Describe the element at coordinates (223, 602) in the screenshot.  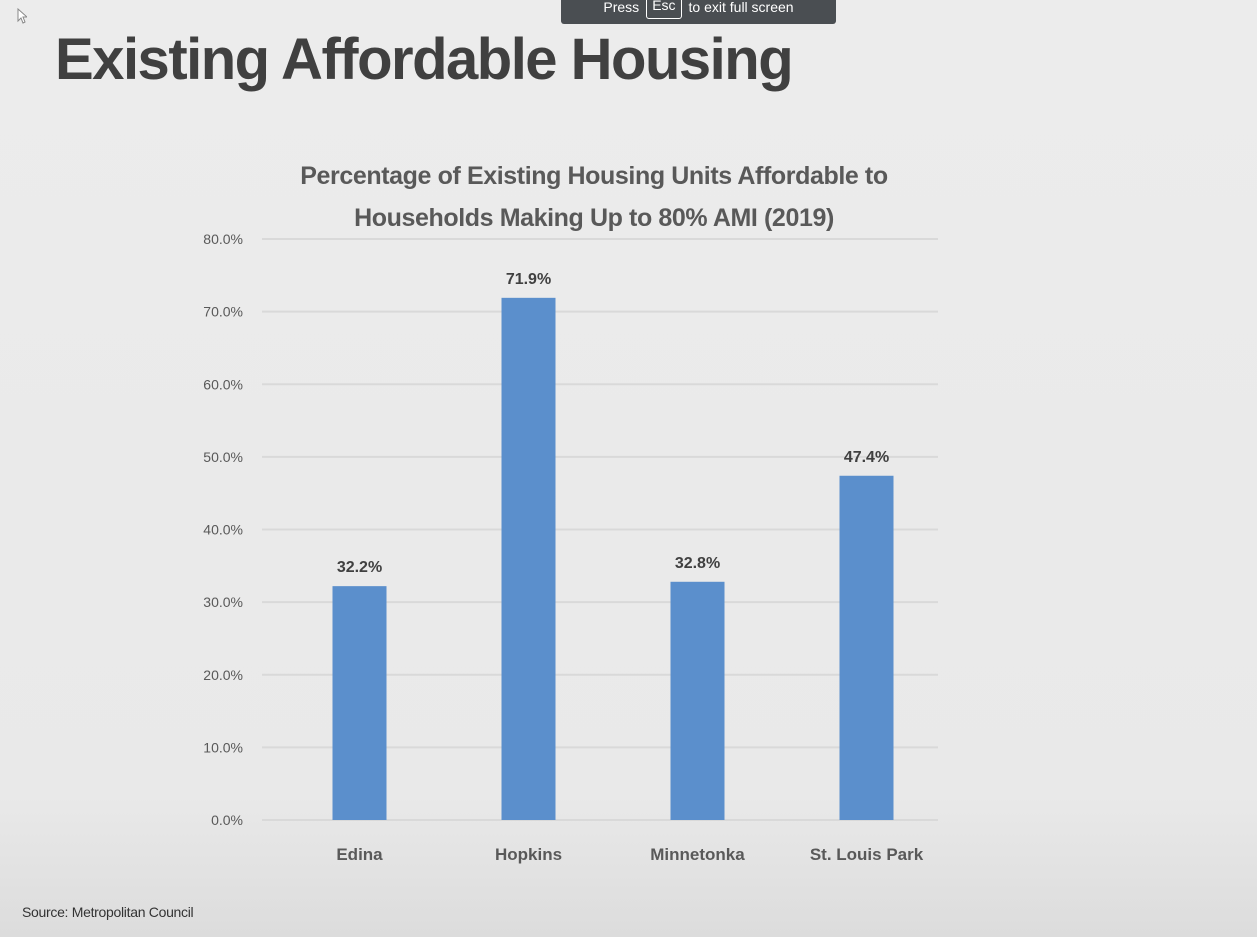
I see `y-tick-label: 30.0%` at that location.